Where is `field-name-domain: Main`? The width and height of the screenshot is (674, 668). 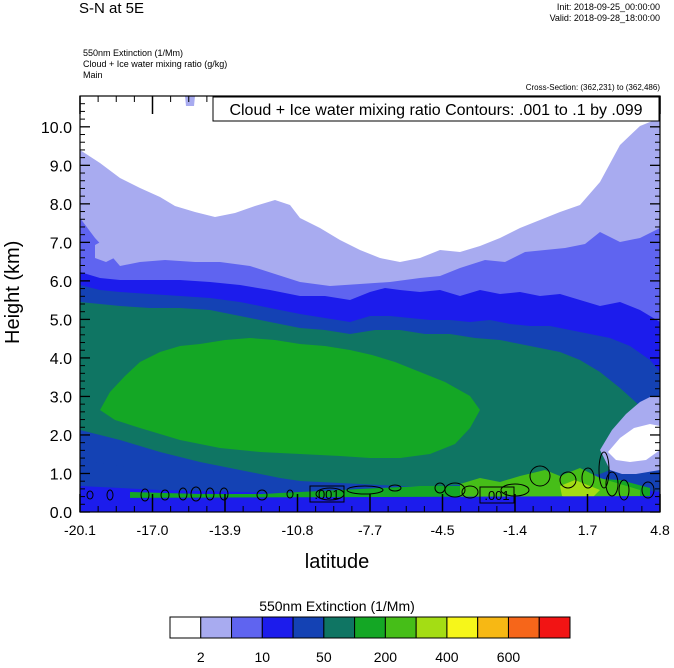 field-name-domain: Main is located at coordinates (93, 75).